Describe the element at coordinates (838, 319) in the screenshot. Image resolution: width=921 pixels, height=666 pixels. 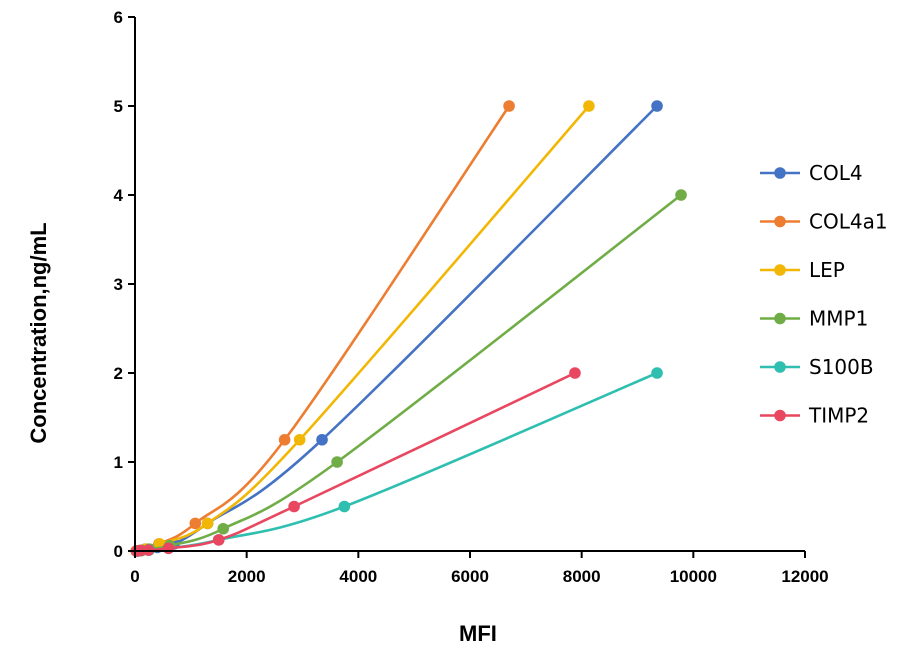
I see `legend-label: MMP1` at that location.